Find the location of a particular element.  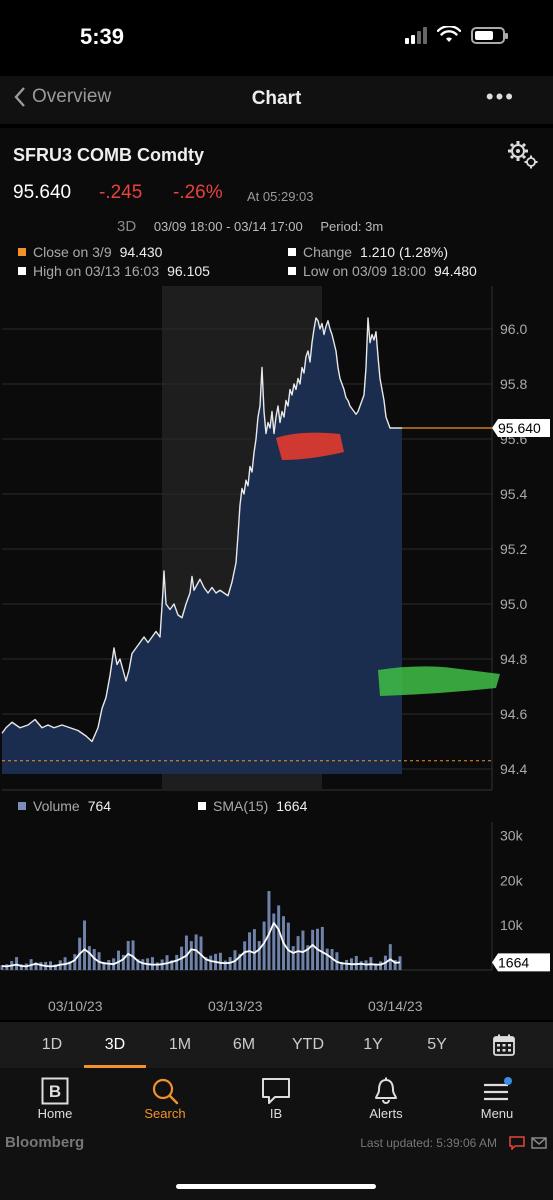

price-tick-label: 94.6 is located at coordinates (513, 714).